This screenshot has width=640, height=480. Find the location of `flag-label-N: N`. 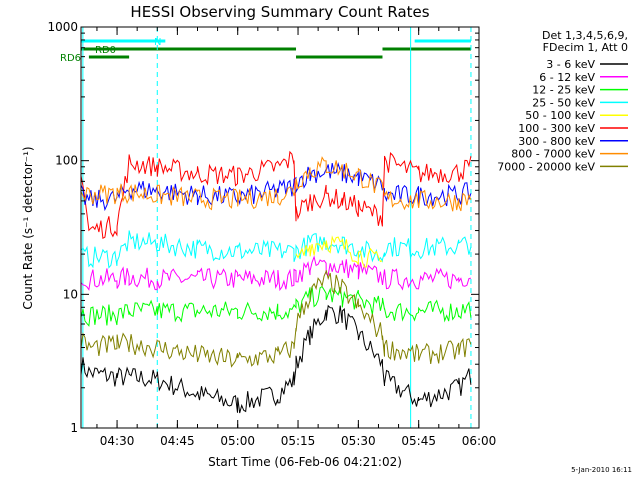

flag-label-N: N is located at coordinates (157, 42).